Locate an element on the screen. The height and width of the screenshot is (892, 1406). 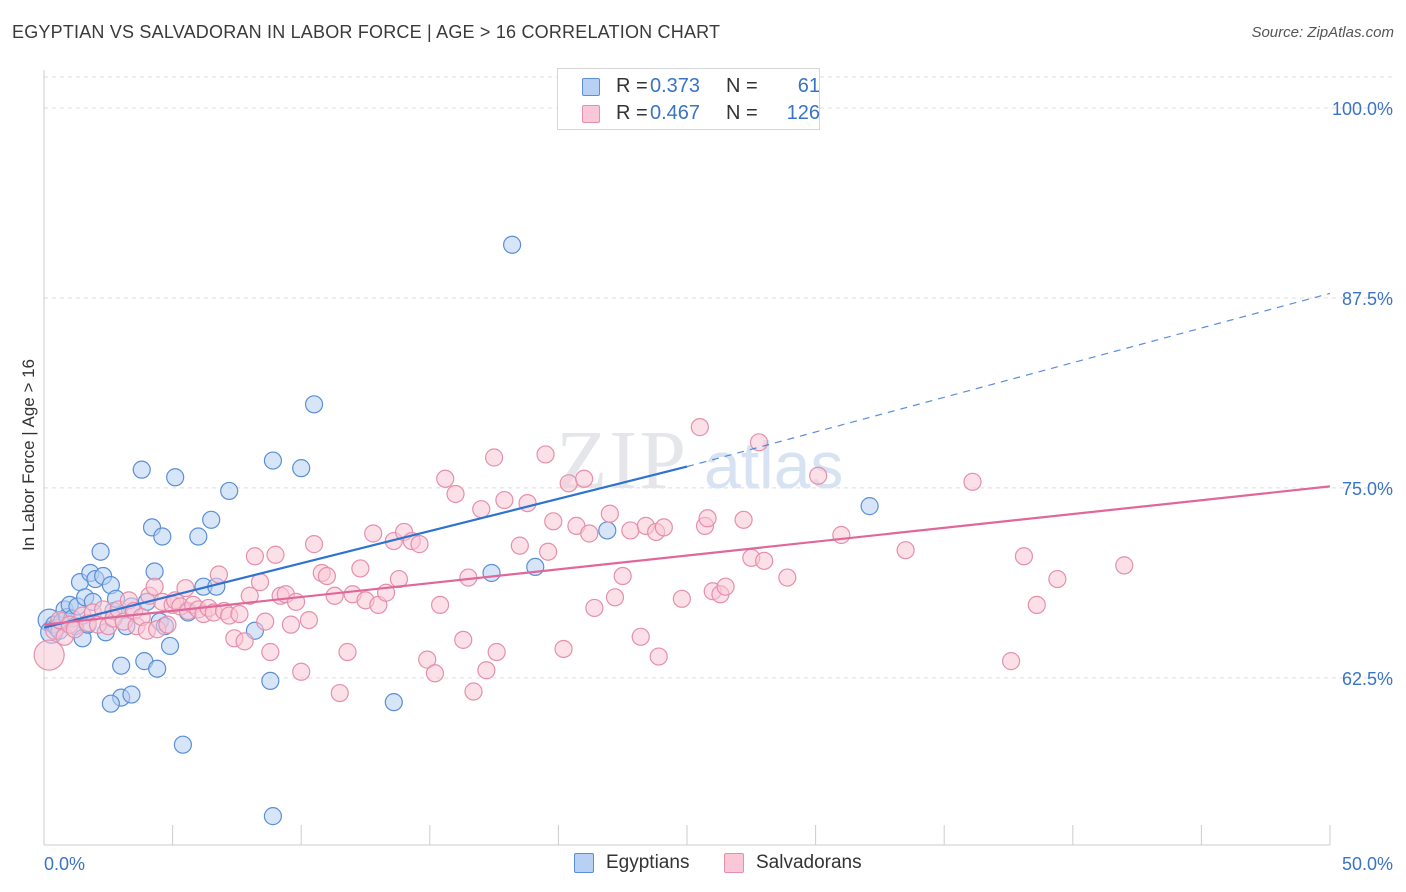
y-axis-label: In Labor Force | Age > 16 is located at coordinates (28, 455).